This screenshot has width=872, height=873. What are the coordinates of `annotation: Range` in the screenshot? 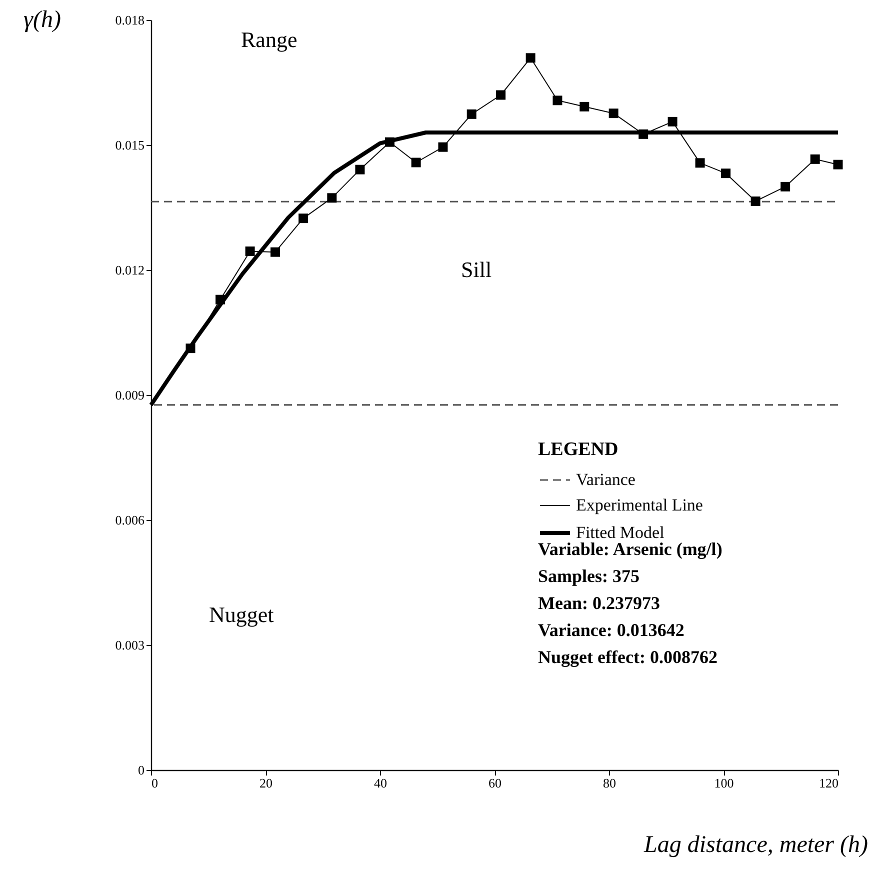 It's located at (269, 39).